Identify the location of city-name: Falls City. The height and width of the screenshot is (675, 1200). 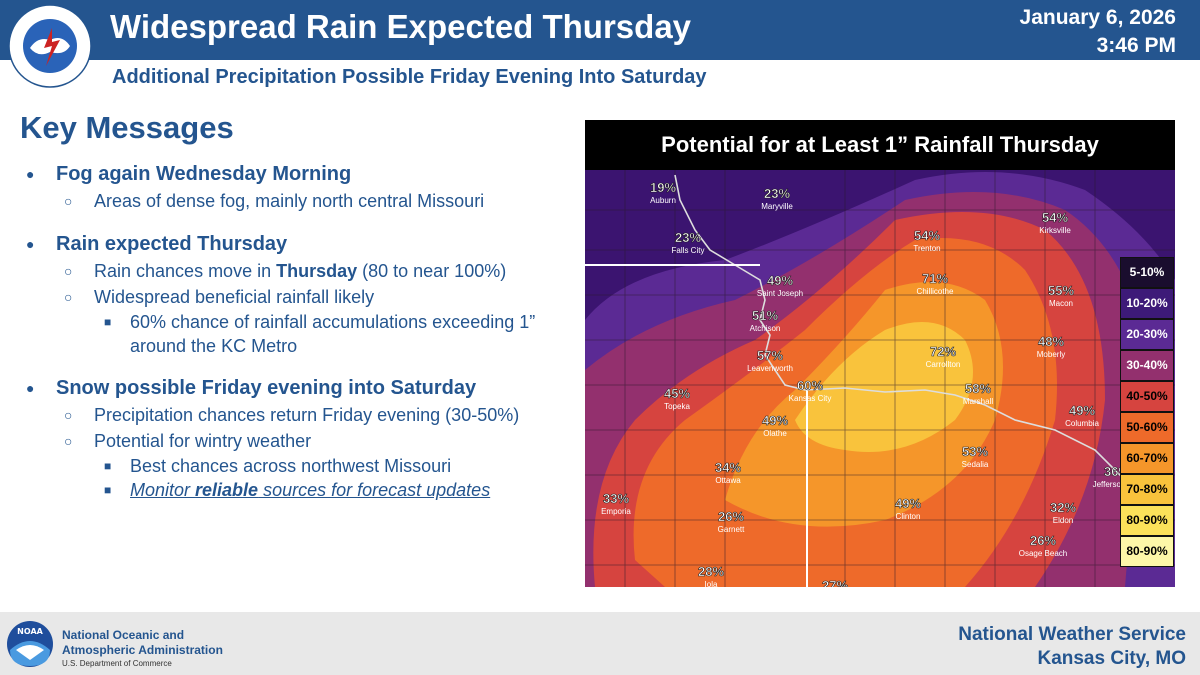
(688, 250).